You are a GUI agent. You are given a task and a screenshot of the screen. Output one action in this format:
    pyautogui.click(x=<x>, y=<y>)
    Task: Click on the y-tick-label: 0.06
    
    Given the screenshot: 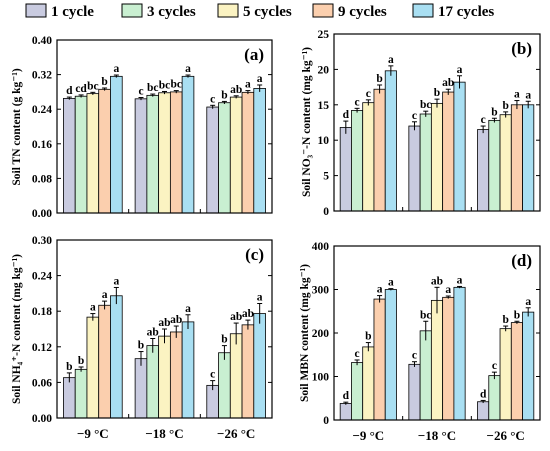 What is the action you would take?
    pyautogui.click(x=42, y=383)
    